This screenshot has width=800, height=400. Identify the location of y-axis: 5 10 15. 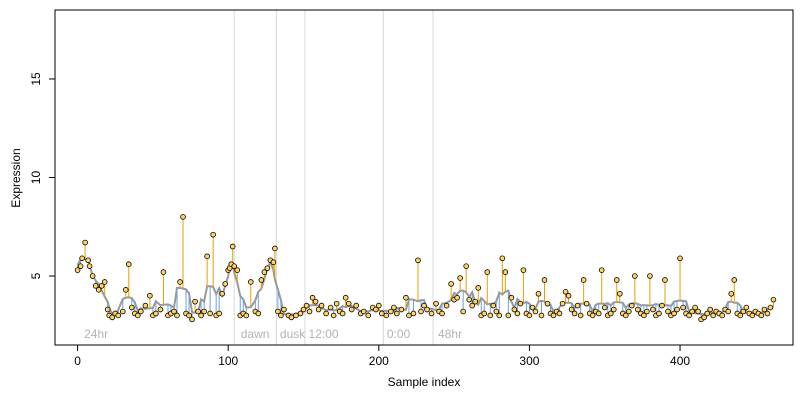
(42, 175).